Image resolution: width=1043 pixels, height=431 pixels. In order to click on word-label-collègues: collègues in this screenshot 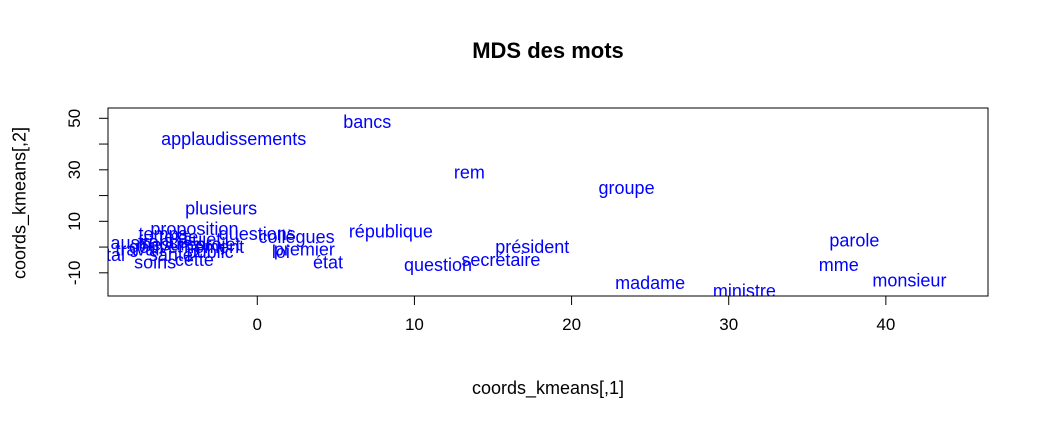, I will do `click(297, 237)`.